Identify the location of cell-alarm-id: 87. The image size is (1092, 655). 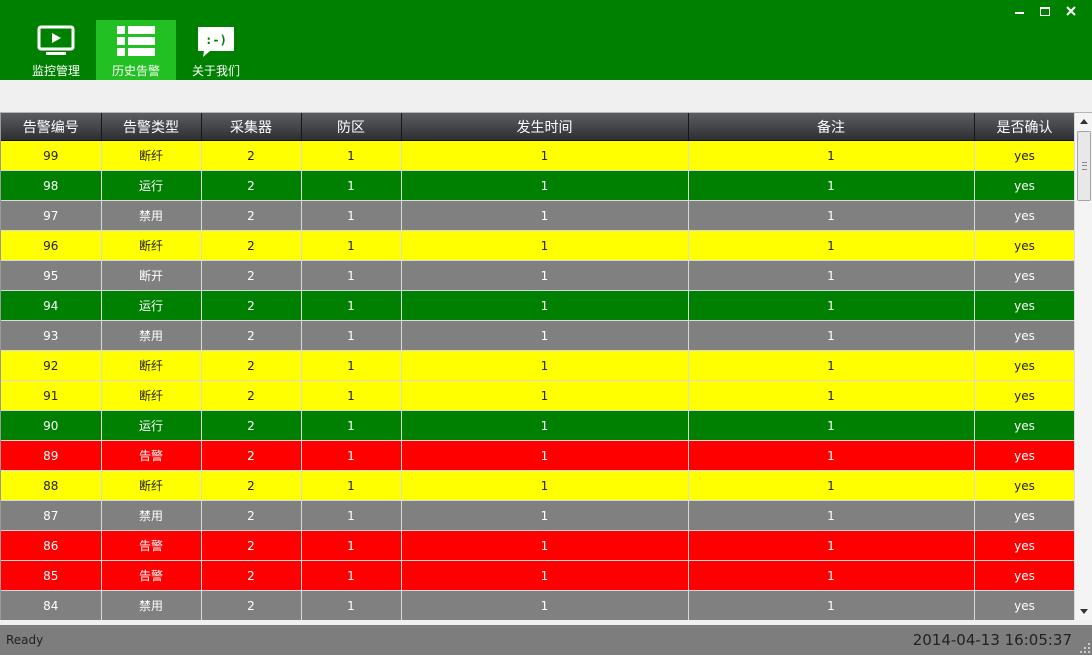
(51, 515).